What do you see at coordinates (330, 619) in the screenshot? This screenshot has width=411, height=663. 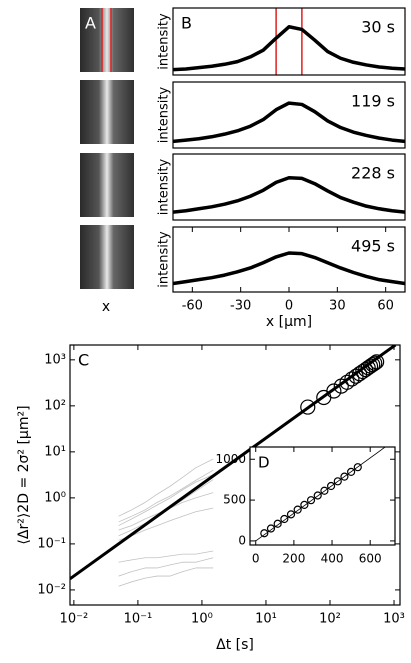 I see `x-tick-label: 10²` at bounding box center [330, 619].